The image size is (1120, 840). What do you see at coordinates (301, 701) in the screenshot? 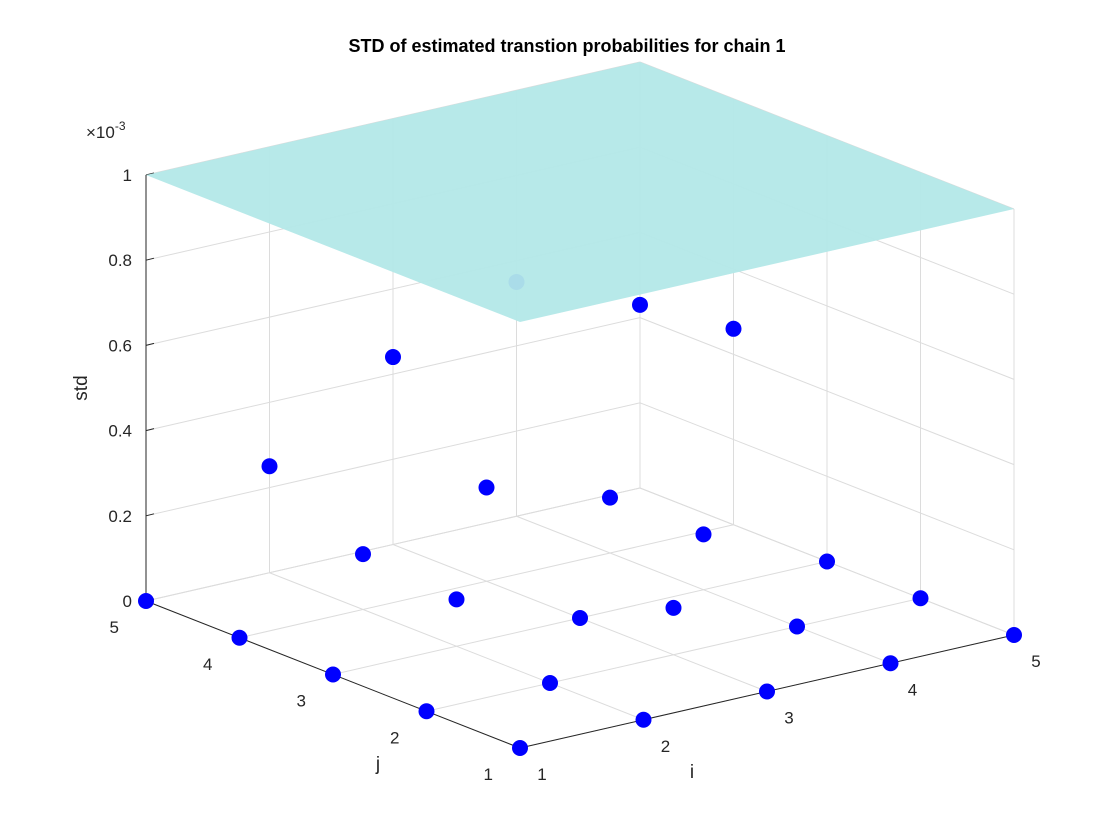
I see `y-tick-label: 3` at bounding box center [301, 701].